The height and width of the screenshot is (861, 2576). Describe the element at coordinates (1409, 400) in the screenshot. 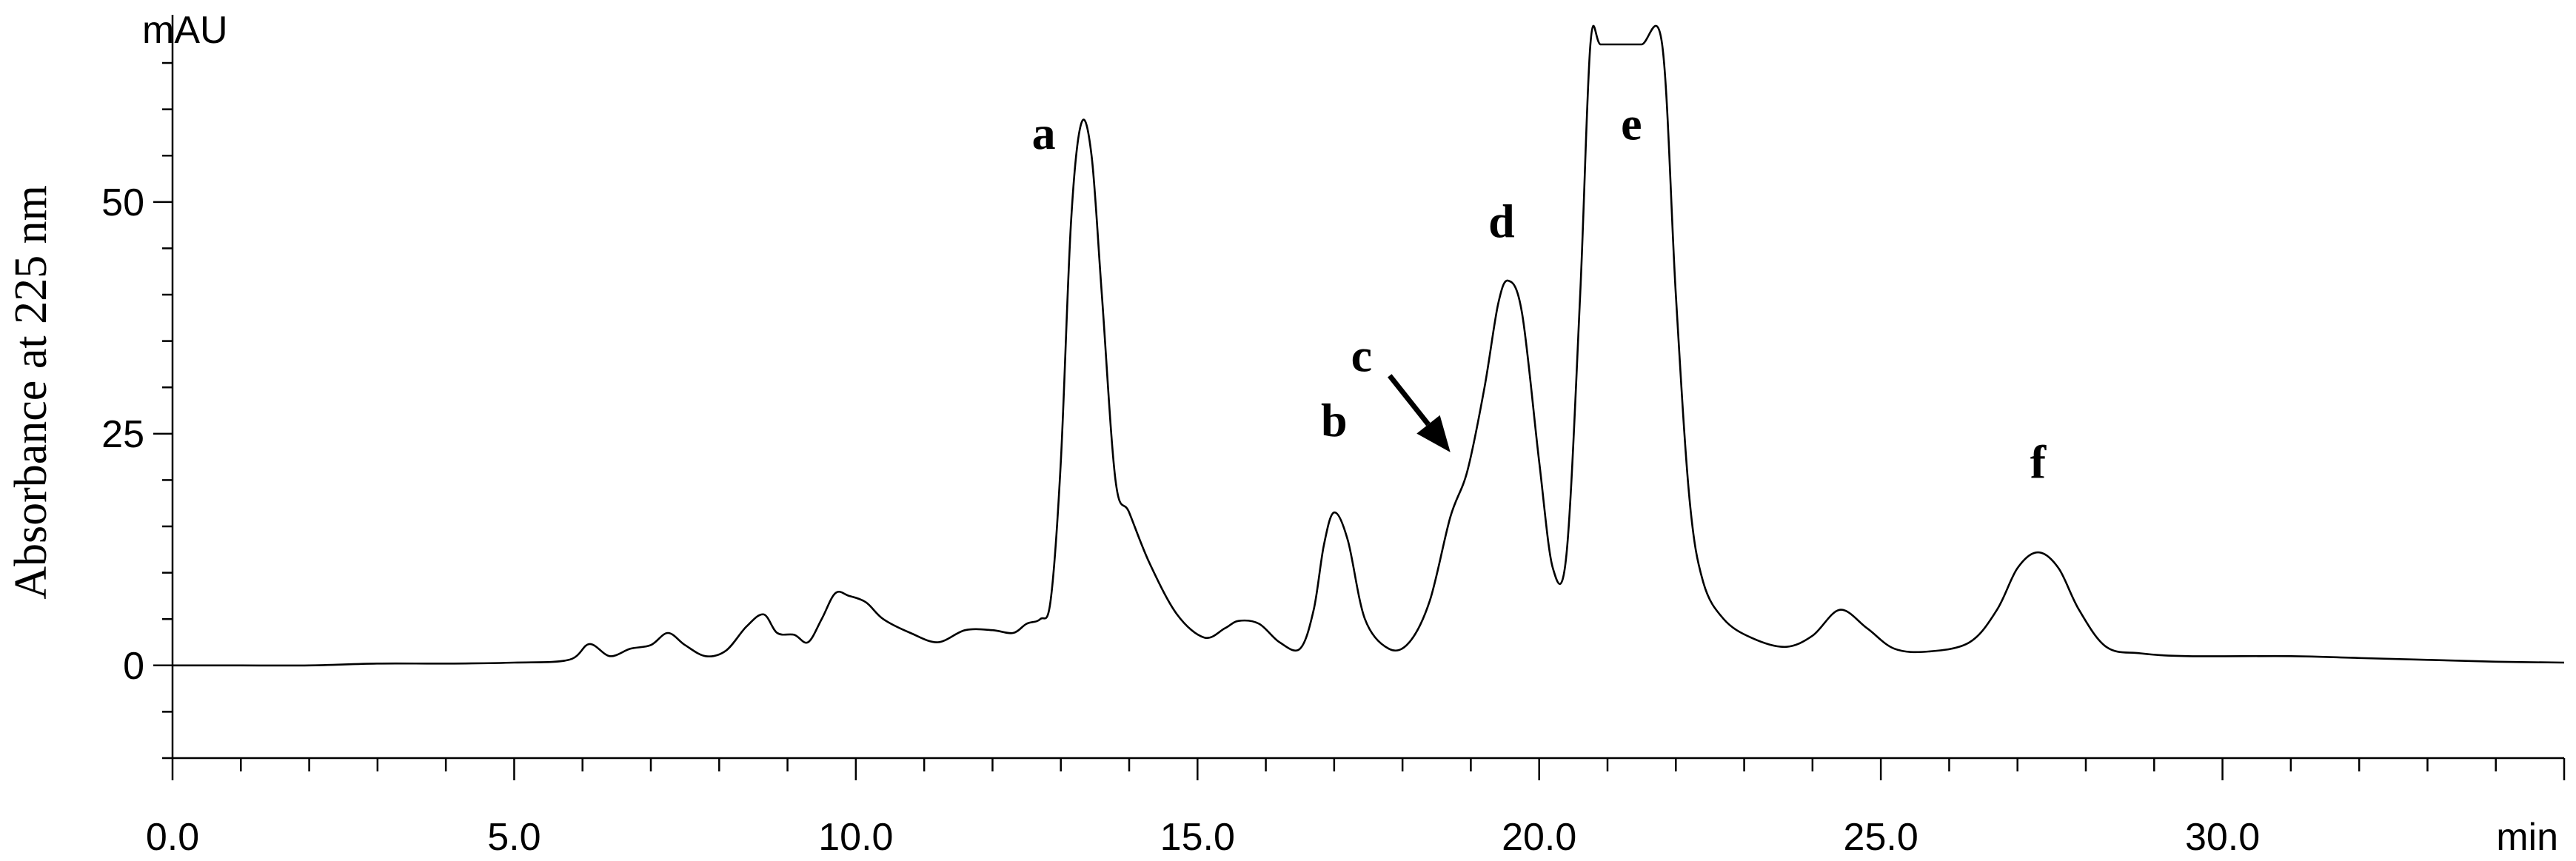

I see `arrow-shaft` at that location.